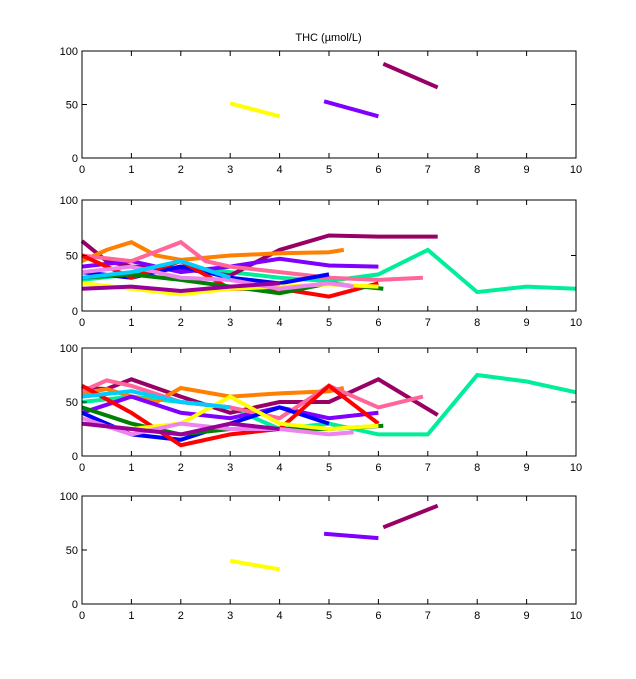  Describe the element at coordinates (328, 38) in the screenshot. I see `figure-title: THC (µmol/L)` at that location.